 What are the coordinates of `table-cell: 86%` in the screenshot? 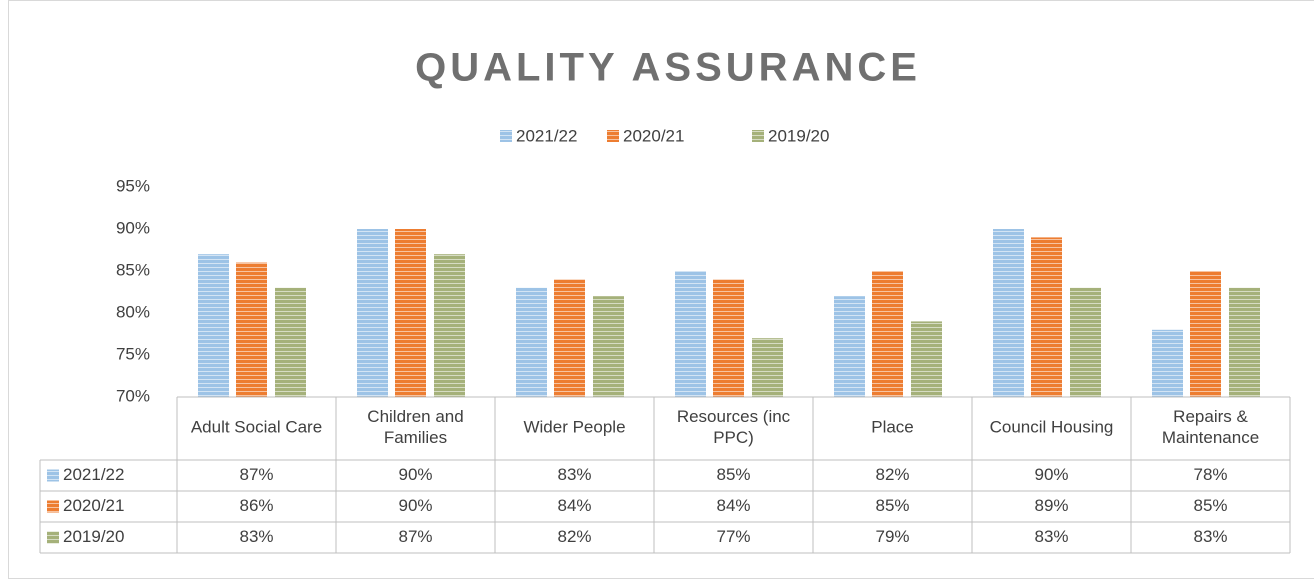 It's located at (256, 505).